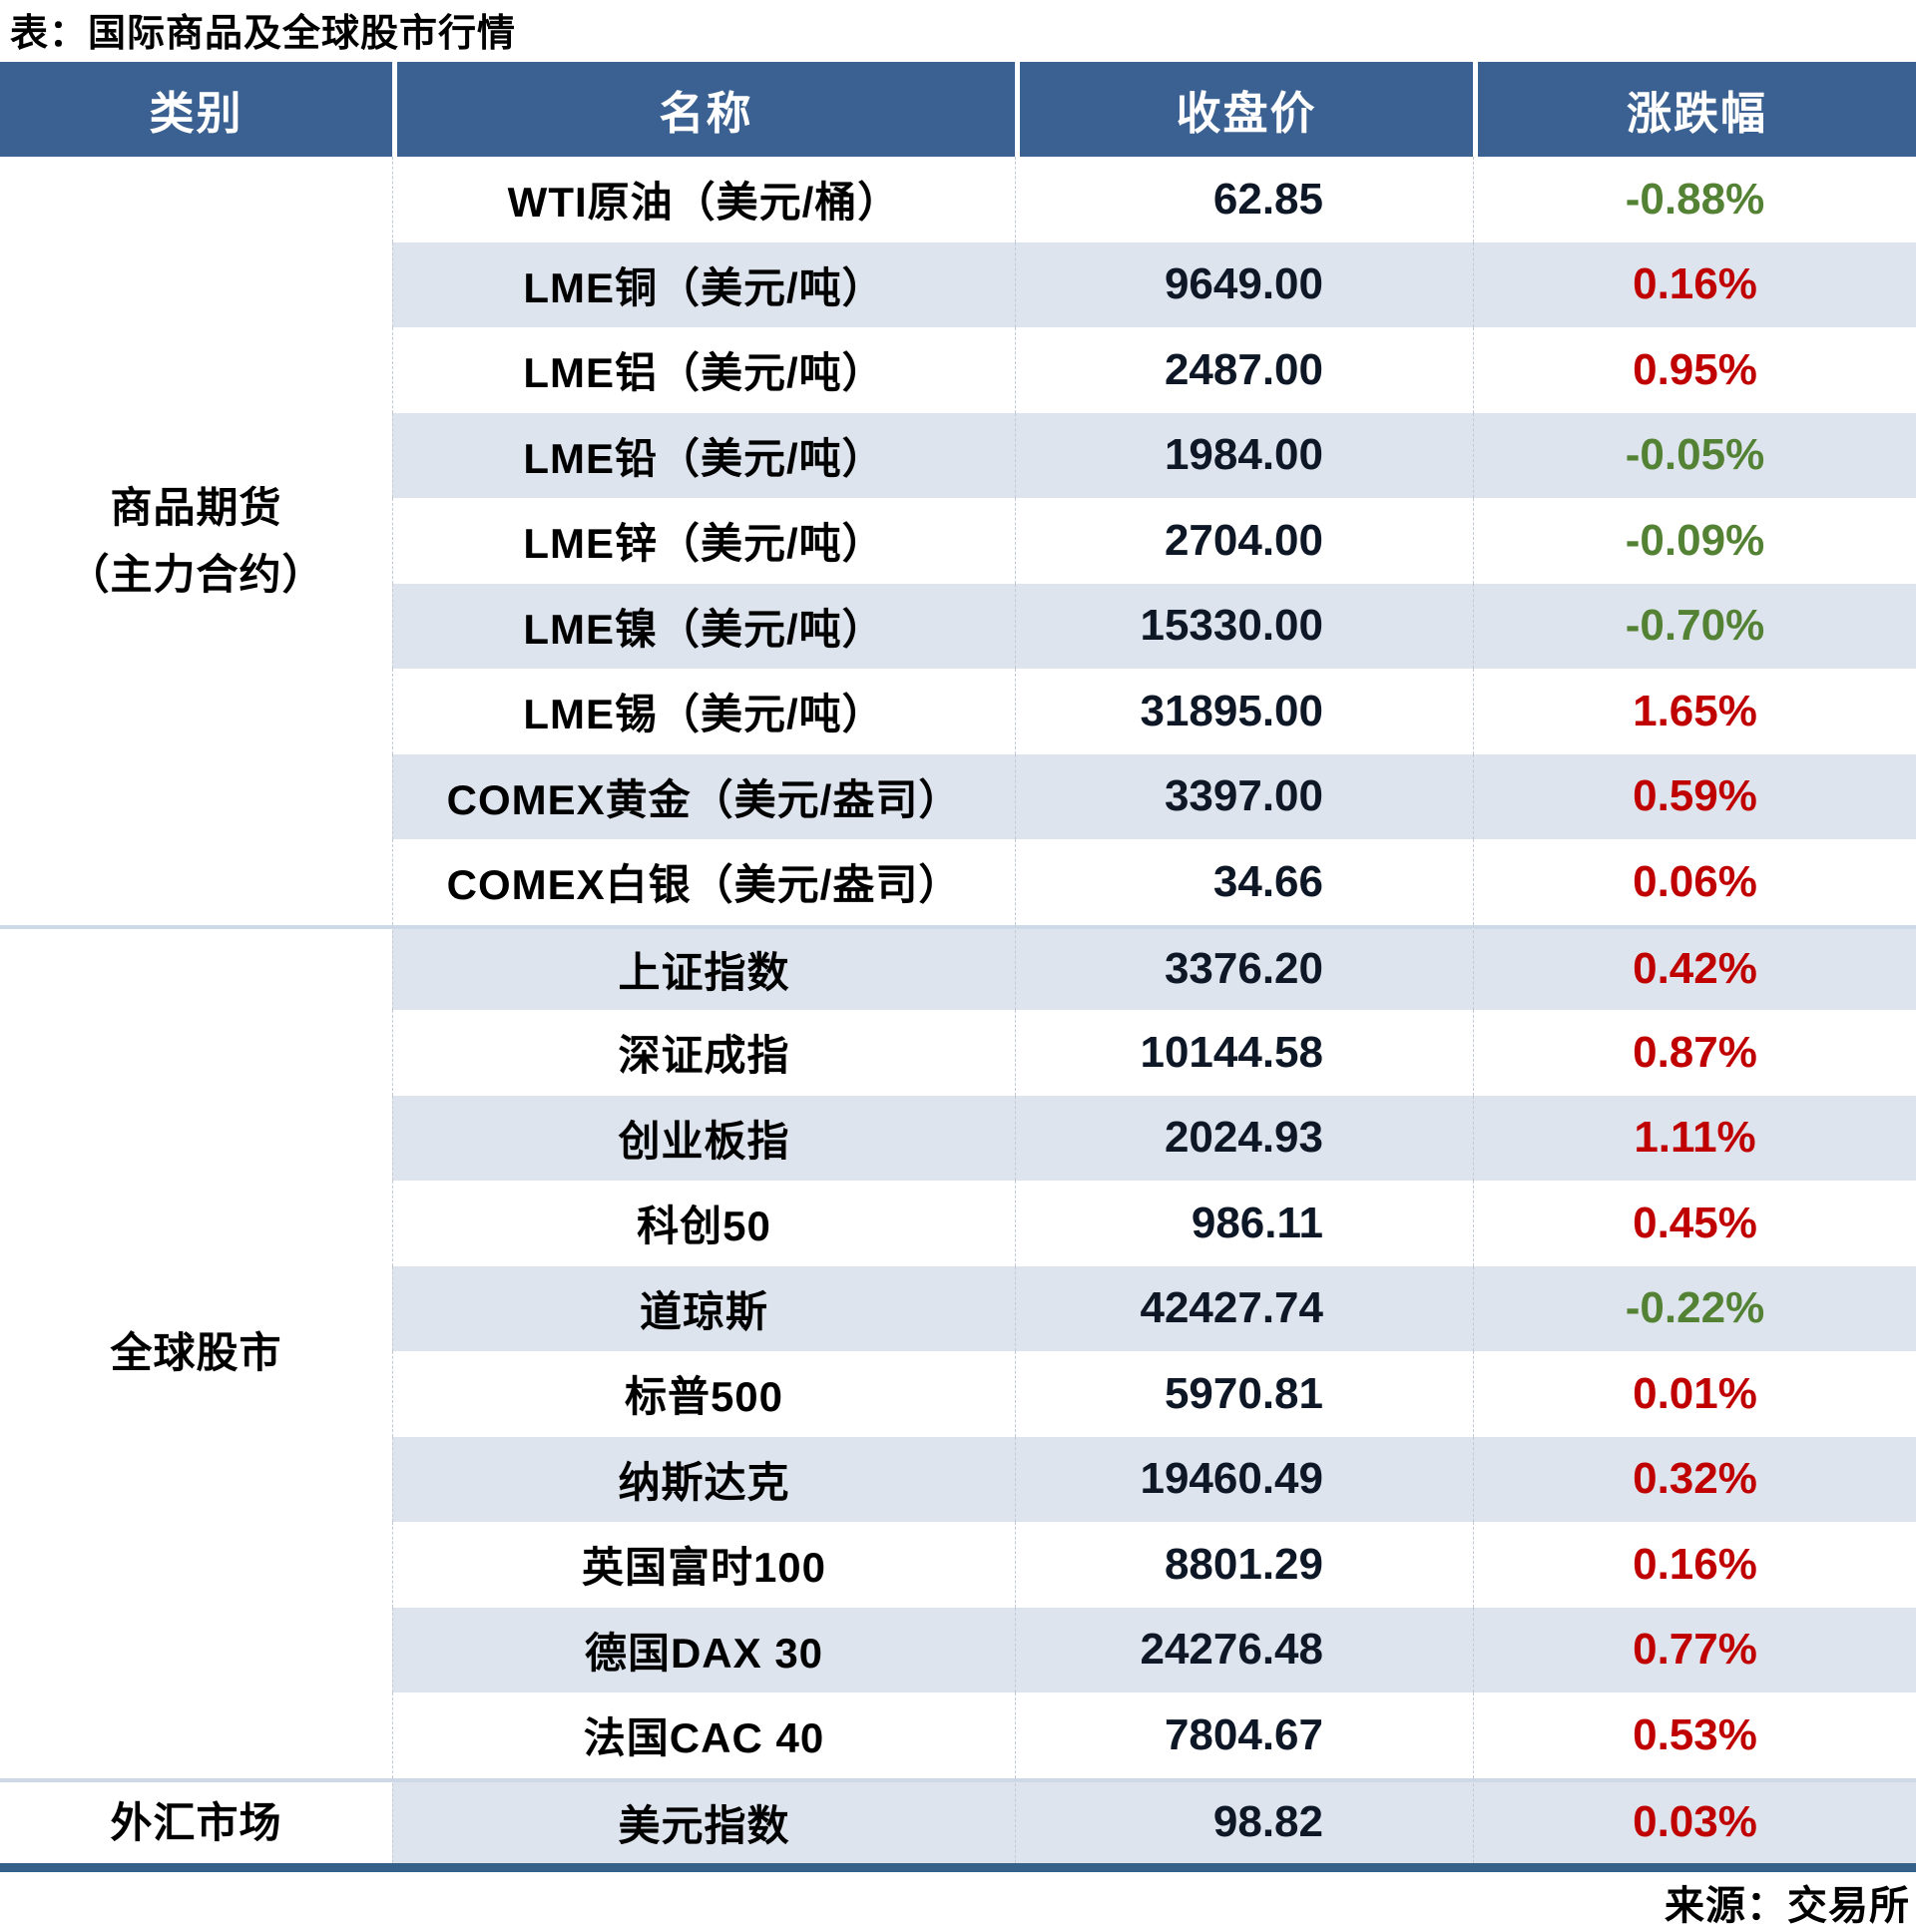 The height and width of the screenshot is (1932, 1916). I want to click on close-cell: 2487.00, so click(1244, 370).